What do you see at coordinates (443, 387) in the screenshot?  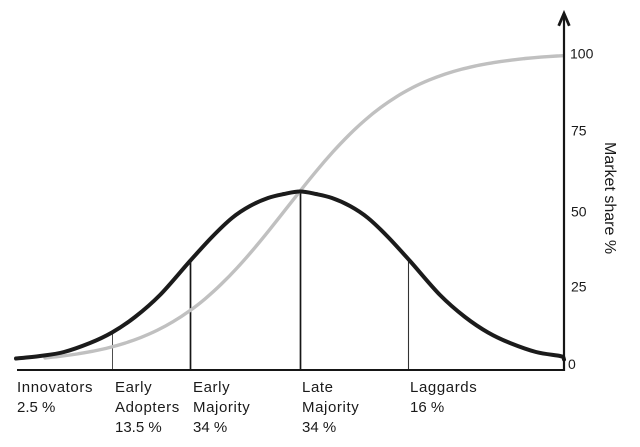 I see `svg-text: Laggards` at bounding box center [443, 387].